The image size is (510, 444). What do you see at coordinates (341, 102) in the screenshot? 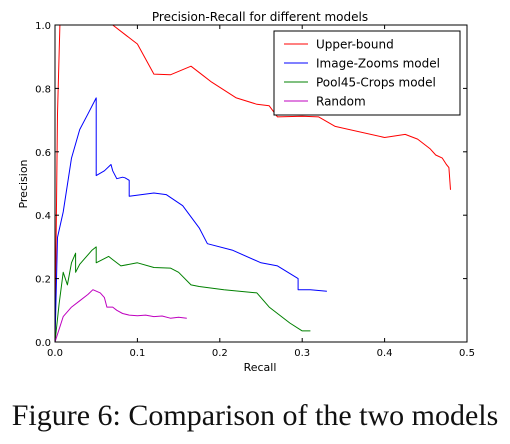
I see `legend-label-random: Random` at bounding box center [341, 102].